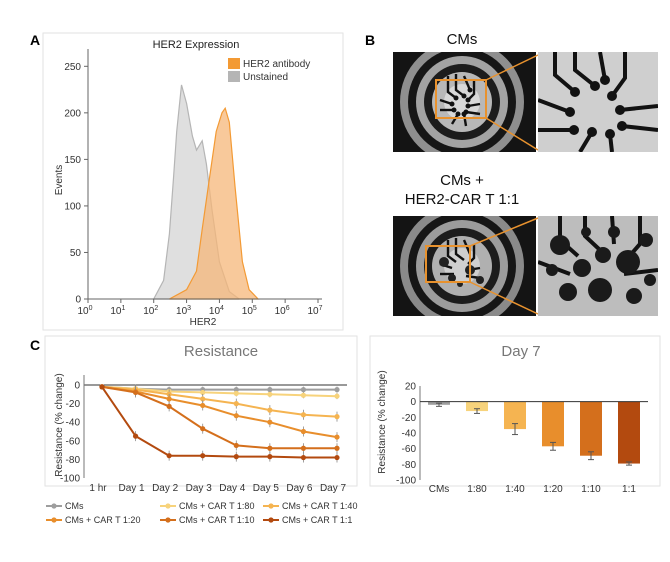 The width and height of the screenshot is (670, 562). What do you see at coordinates (591, 489) in the screenshot?
I see `day7-x-tick-label: 1:10` at bounding box center [591, 489].